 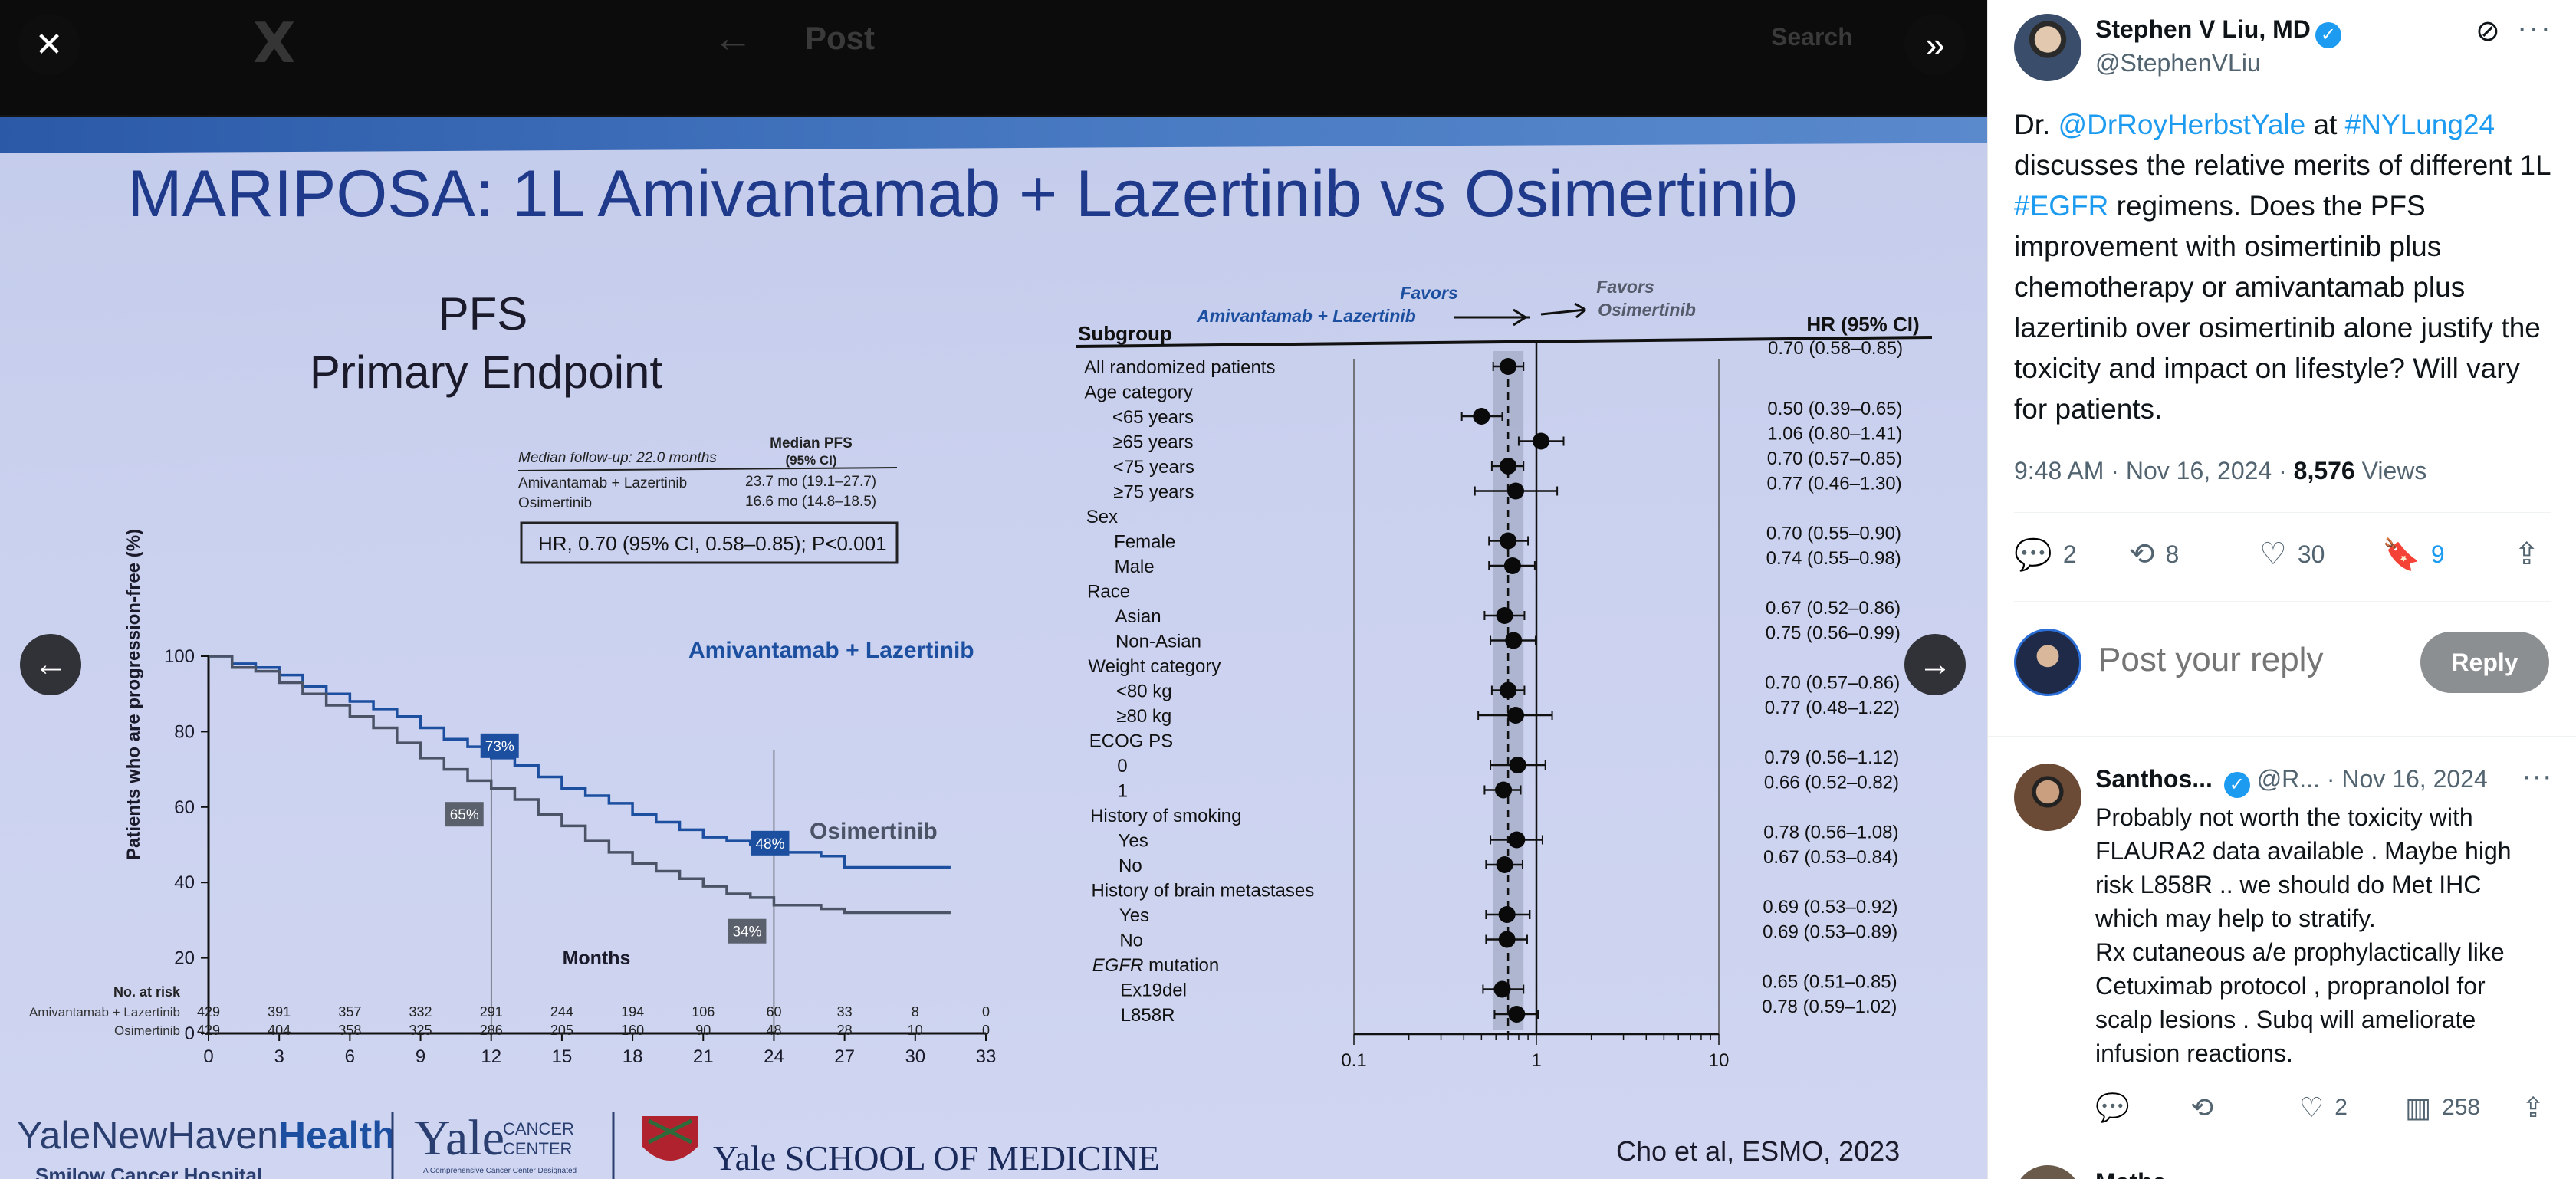 I want to click on forest-hr-value: 0.70 (0.57–0.86), so click(x=1833, y=683).